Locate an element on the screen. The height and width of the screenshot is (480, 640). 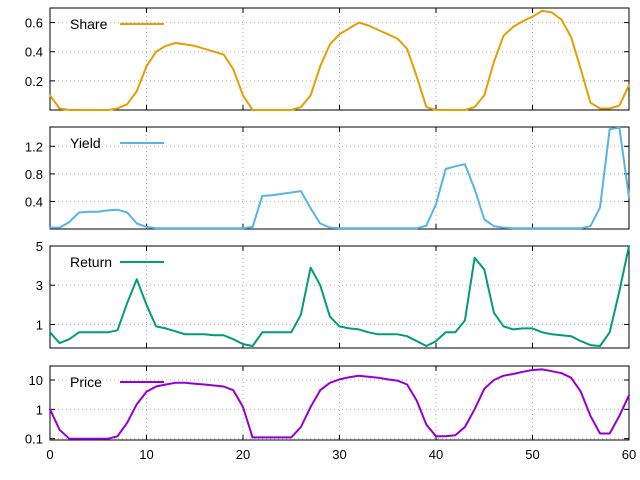
legend-label-share: Share is located at coordinates (89, 24).